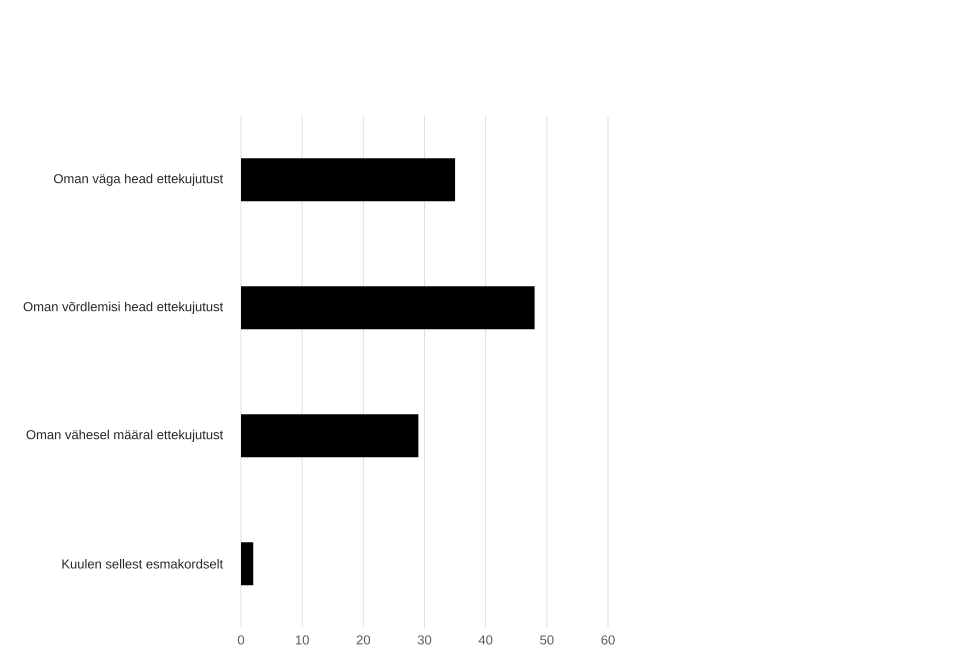 This screenshot has width=957, height=648. What do you see at coordinates (425, 640) in the screenshot?
I see `x-tick-label: 30` at bounding box center [425, 640].